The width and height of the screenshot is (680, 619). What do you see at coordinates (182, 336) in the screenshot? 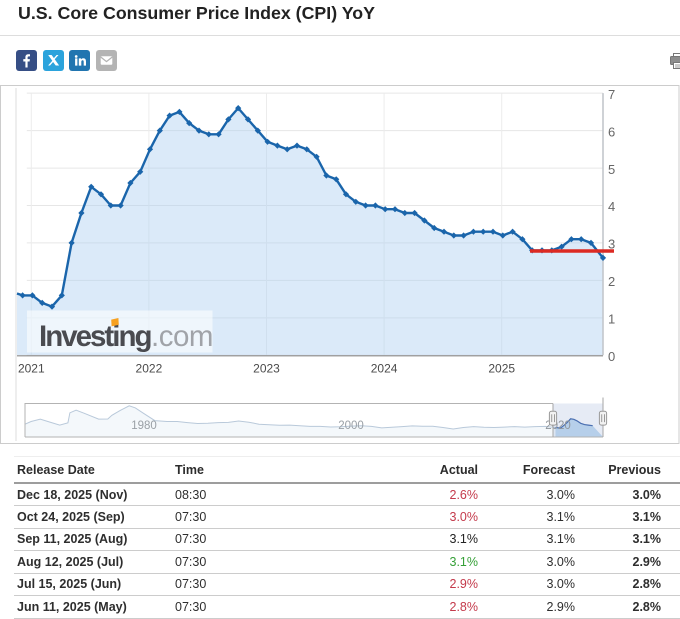
I see `svg-text: .com` at bounding box center [182, 336].